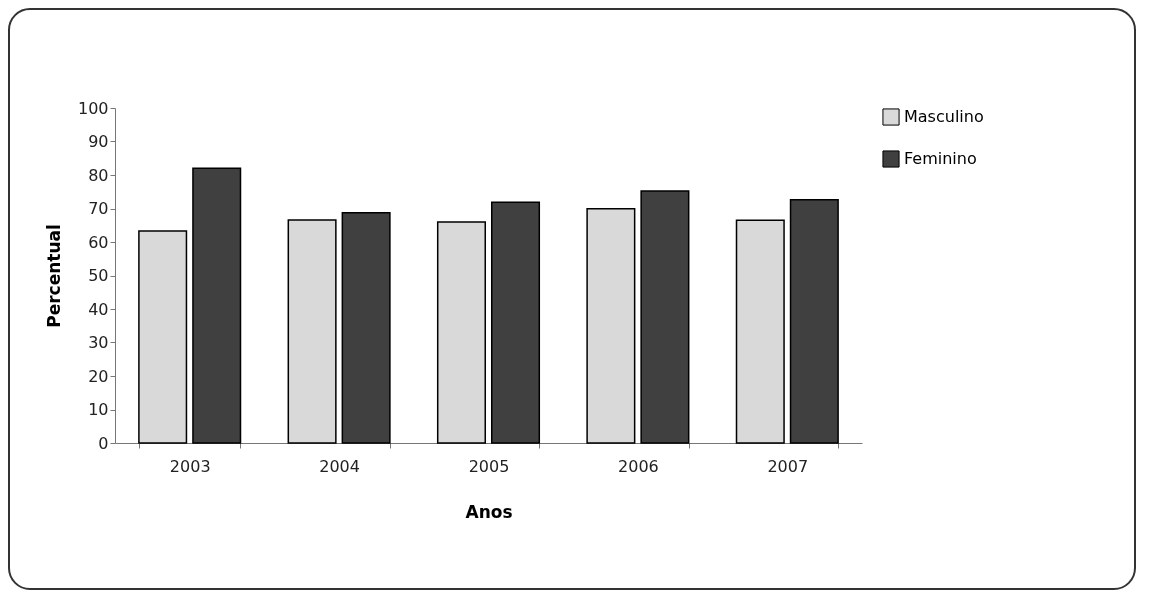 The width and height of the screenshot is (1149, 605). I want to click on x-tick-label: 2003, so click(190, 466).